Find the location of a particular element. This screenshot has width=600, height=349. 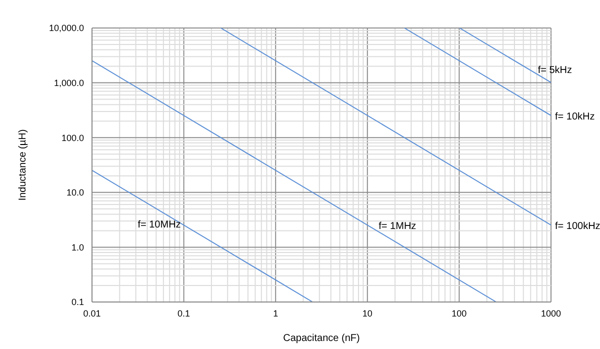

y-tick-label: 10,000.0 is located at coordinates (66, 28).